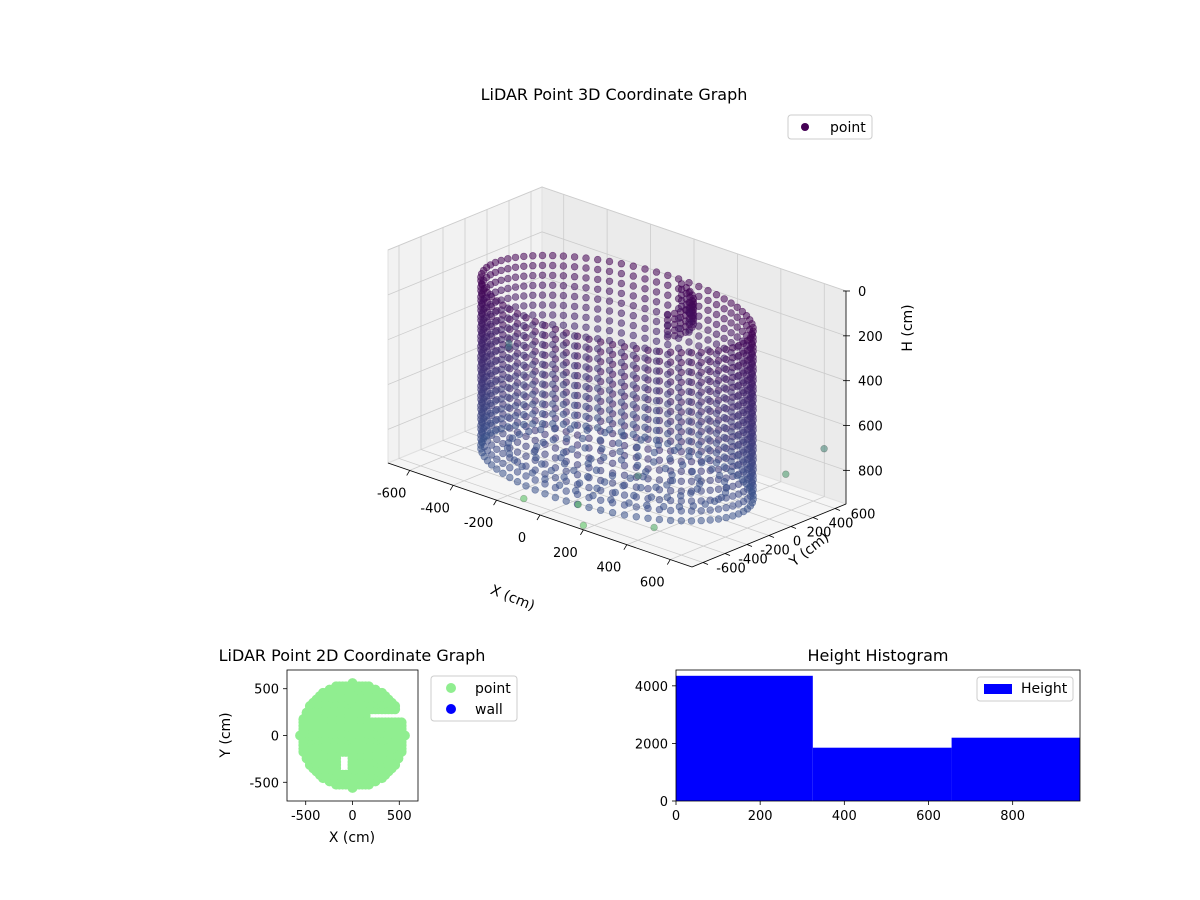  I want to click on y-tick-label: -400, so click(753, 560).